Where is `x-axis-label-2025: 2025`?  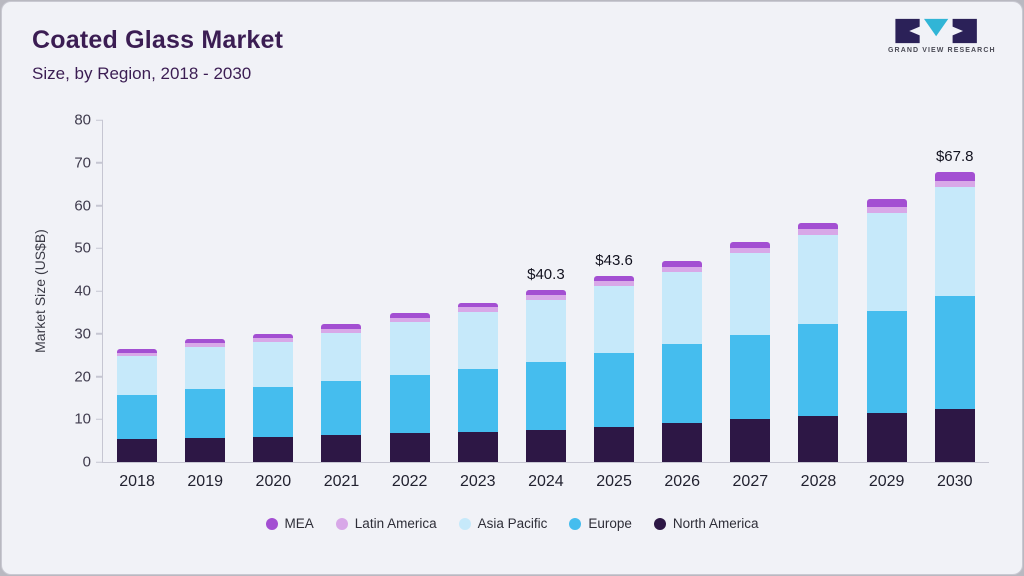
x-axis-label-2025: 2025 is located at coordinates (614, 481).